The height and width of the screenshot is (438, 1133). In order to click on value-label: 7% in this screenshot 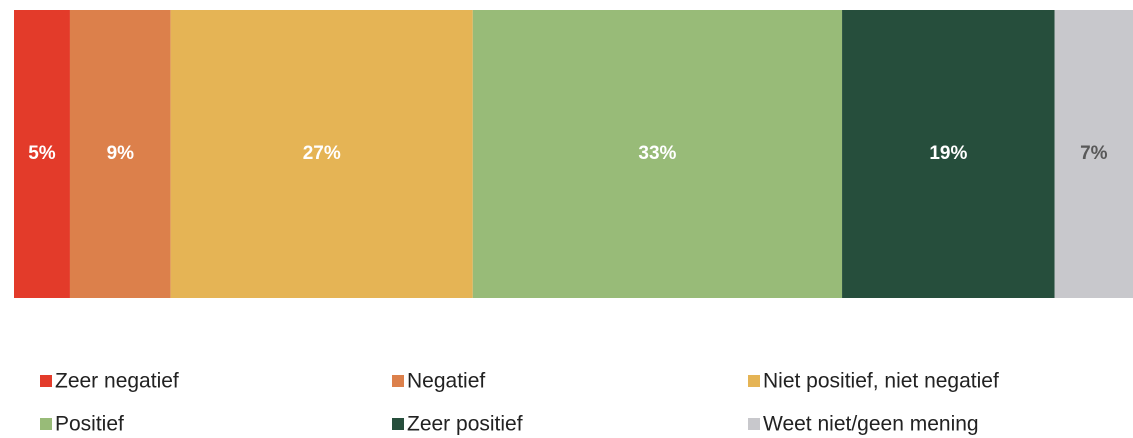, I will do `click(1094, 153)`.